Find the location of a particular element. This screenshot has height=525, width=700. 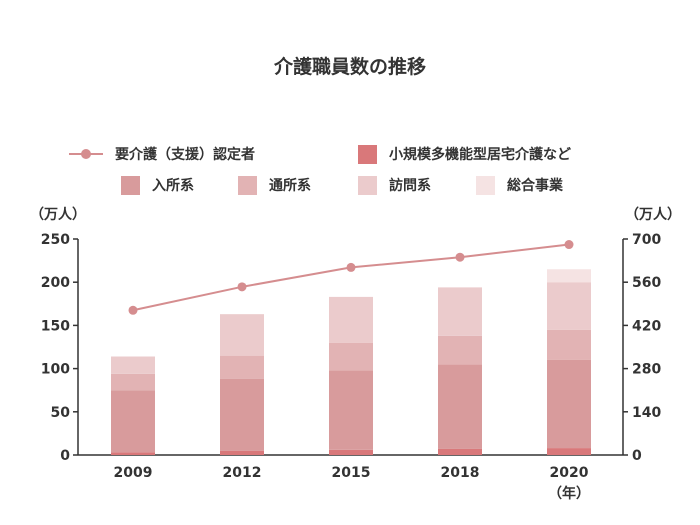

right-tick-label: 0 is located at coordinates (637, 456).